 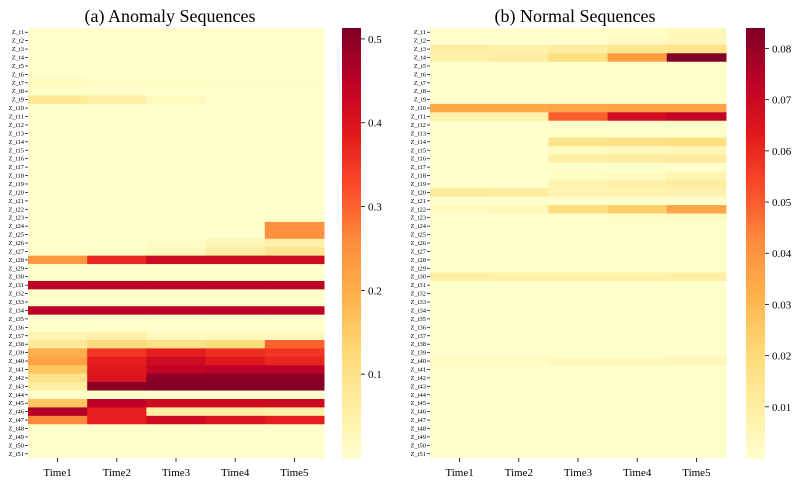 I want to click on row-label: Z_t27, so click(x=418, y=251).